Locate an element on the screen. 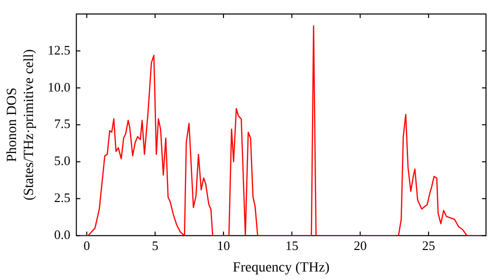 The height and width of the screenshot is (280, 500). y-axis-title: Phonon DOS (States/THz·primitive cell) is located at coordinates (21, 124).